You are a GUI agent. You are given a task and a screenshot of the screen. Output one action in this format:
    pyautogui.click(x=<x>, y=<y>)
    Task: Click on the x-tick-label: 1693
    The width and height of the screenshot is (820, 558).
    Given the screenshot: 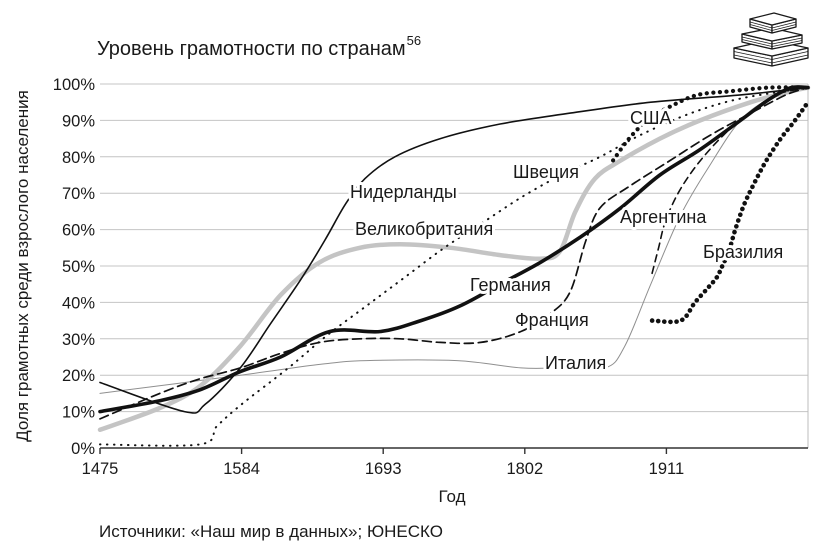 What is the action you would take?
    pyautogui.click(x=383, y=469)
    